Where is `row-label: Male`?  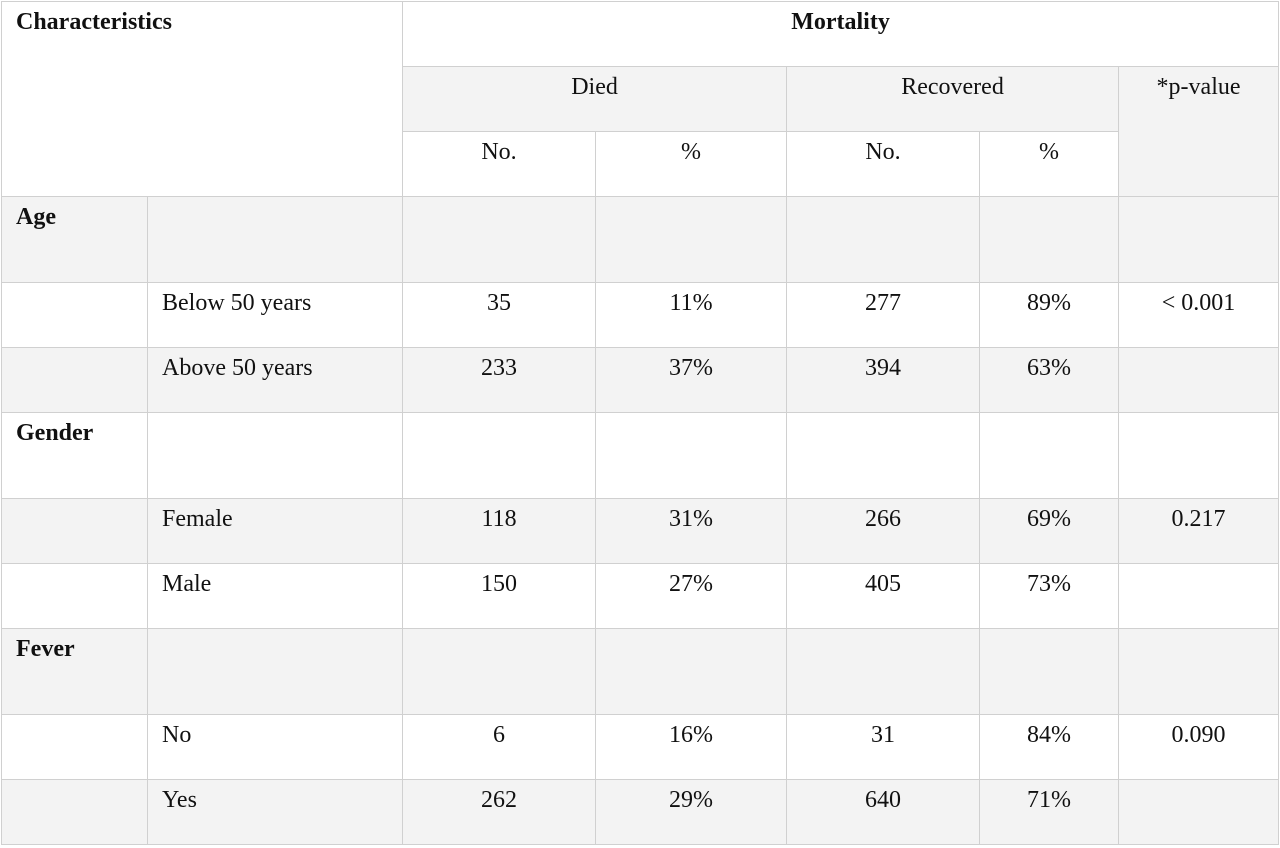 row-label: Male is located at coordinates (275, 596).